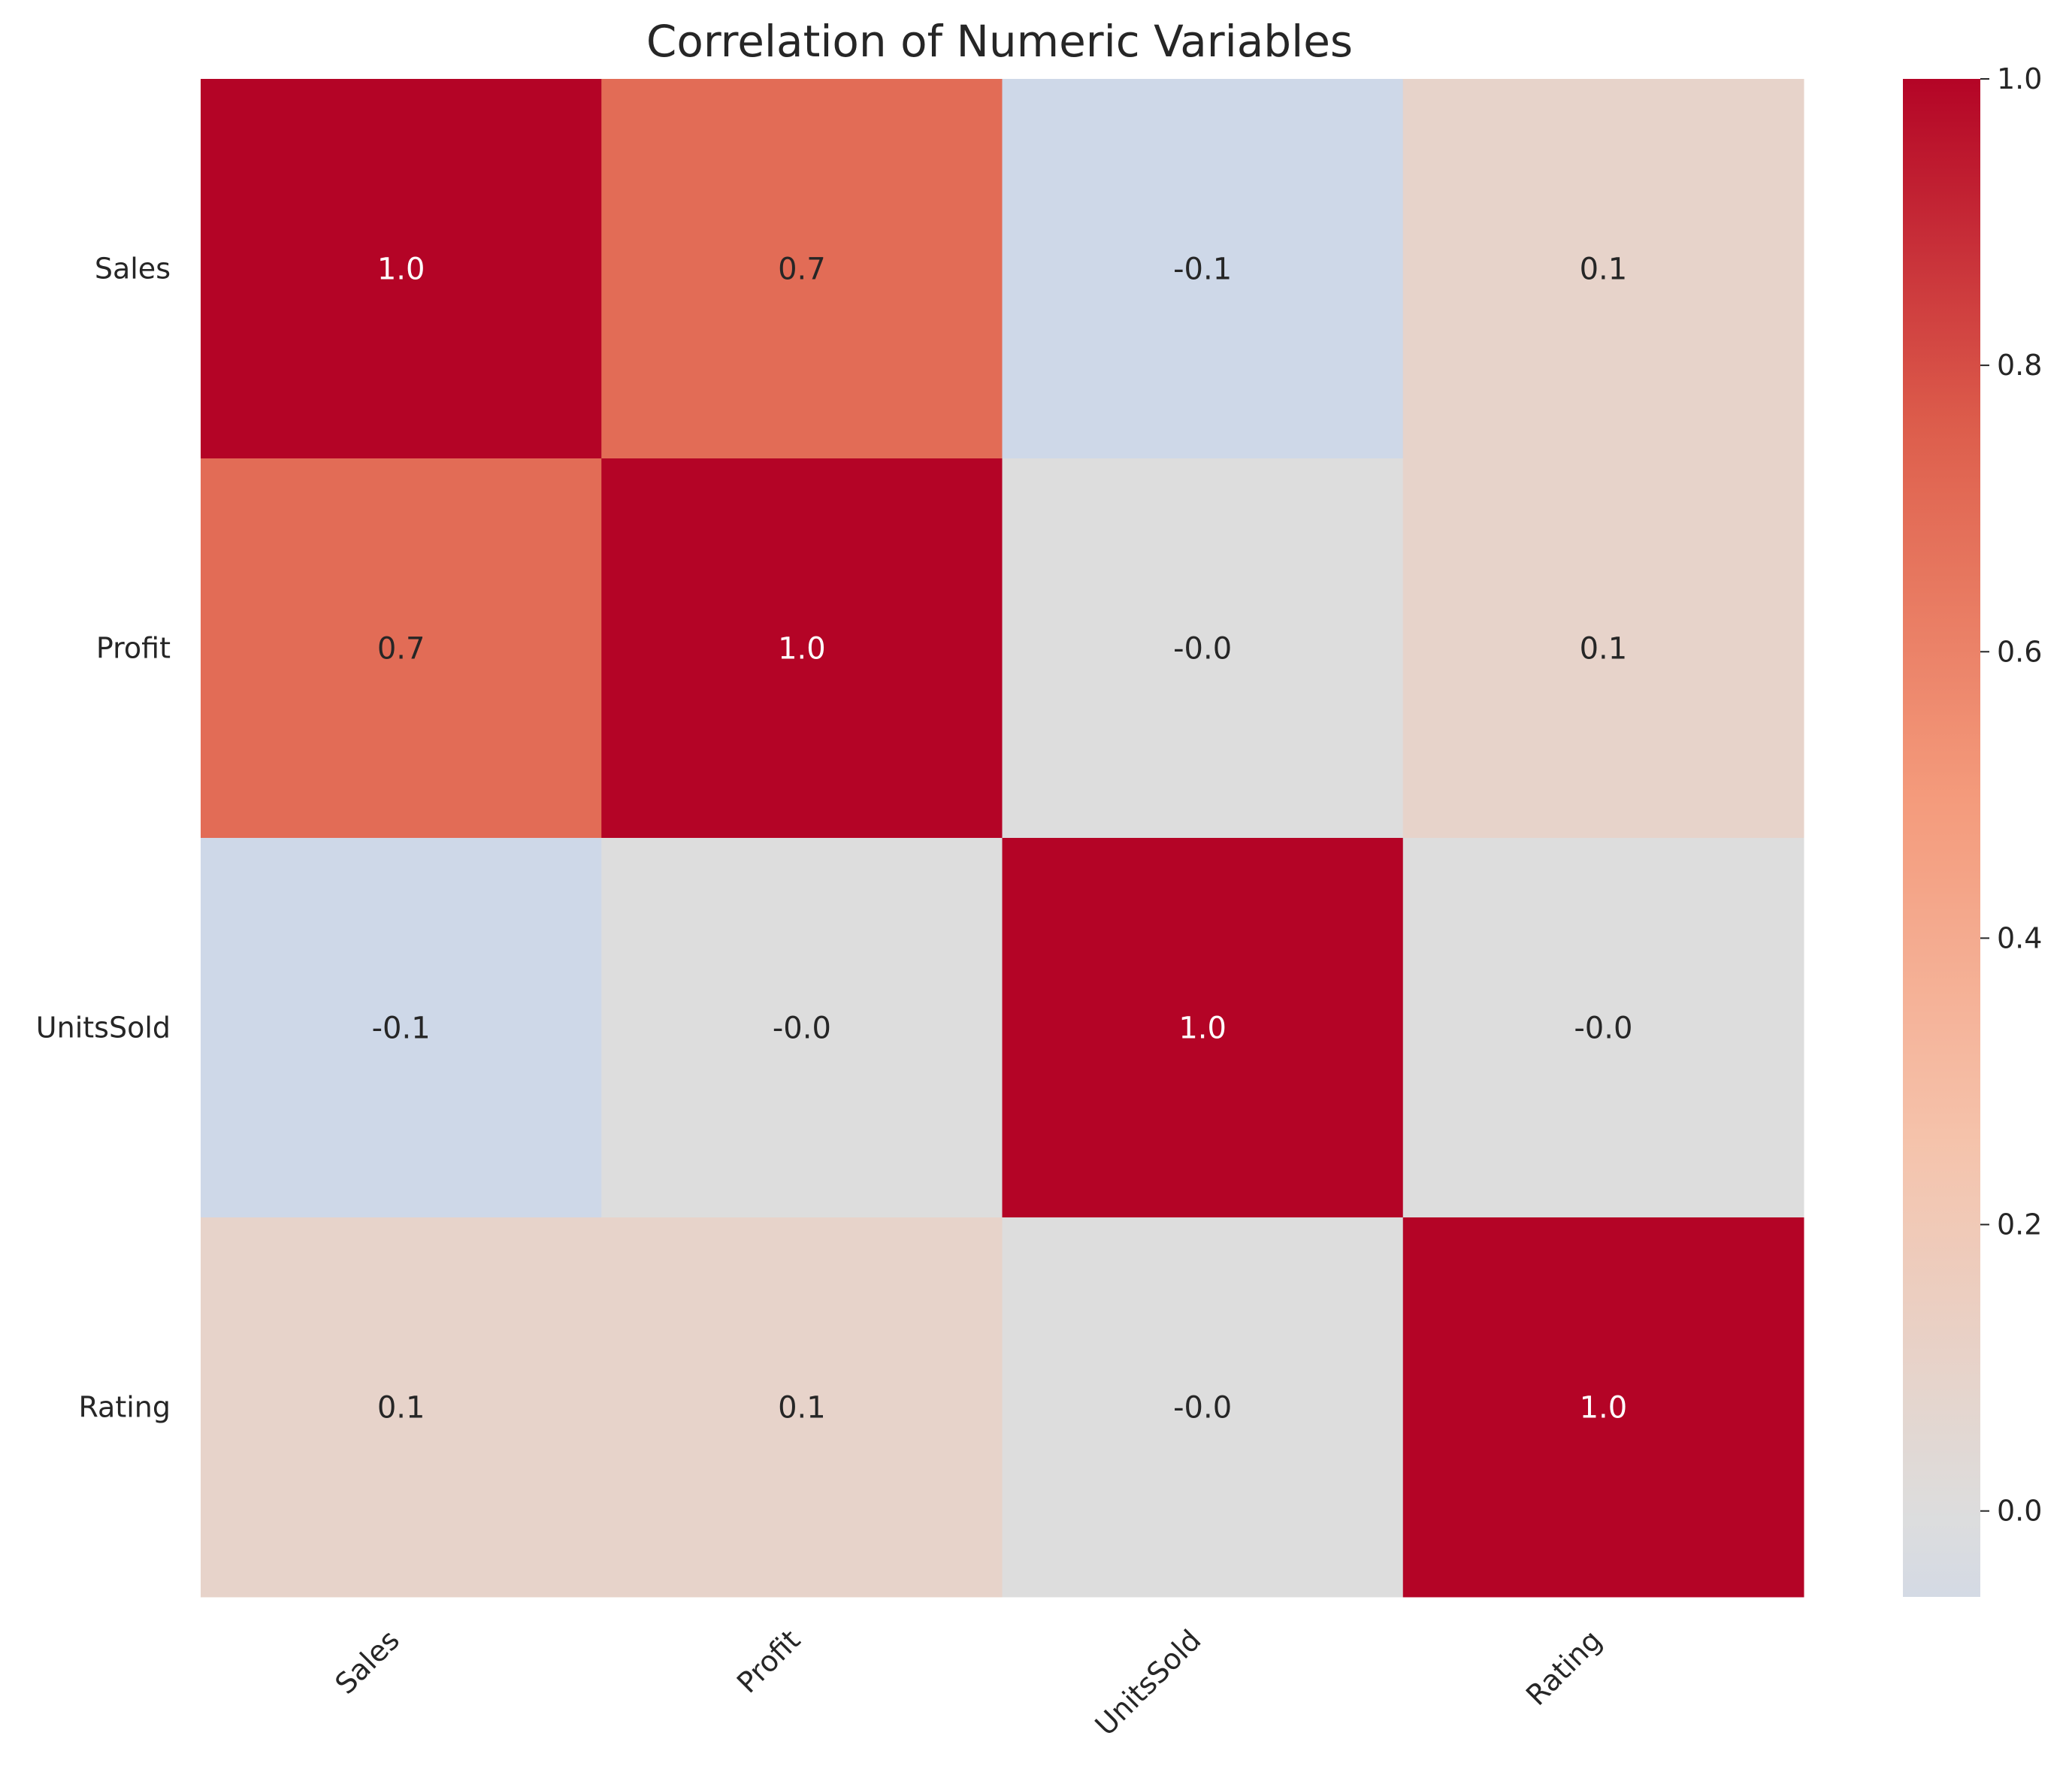 Image resolution: width=2072 pixels, height=1772 pixels. Describe the element at coordinates (1941, 838) in the screenshot. I see `colorbar-gradient` at that location.